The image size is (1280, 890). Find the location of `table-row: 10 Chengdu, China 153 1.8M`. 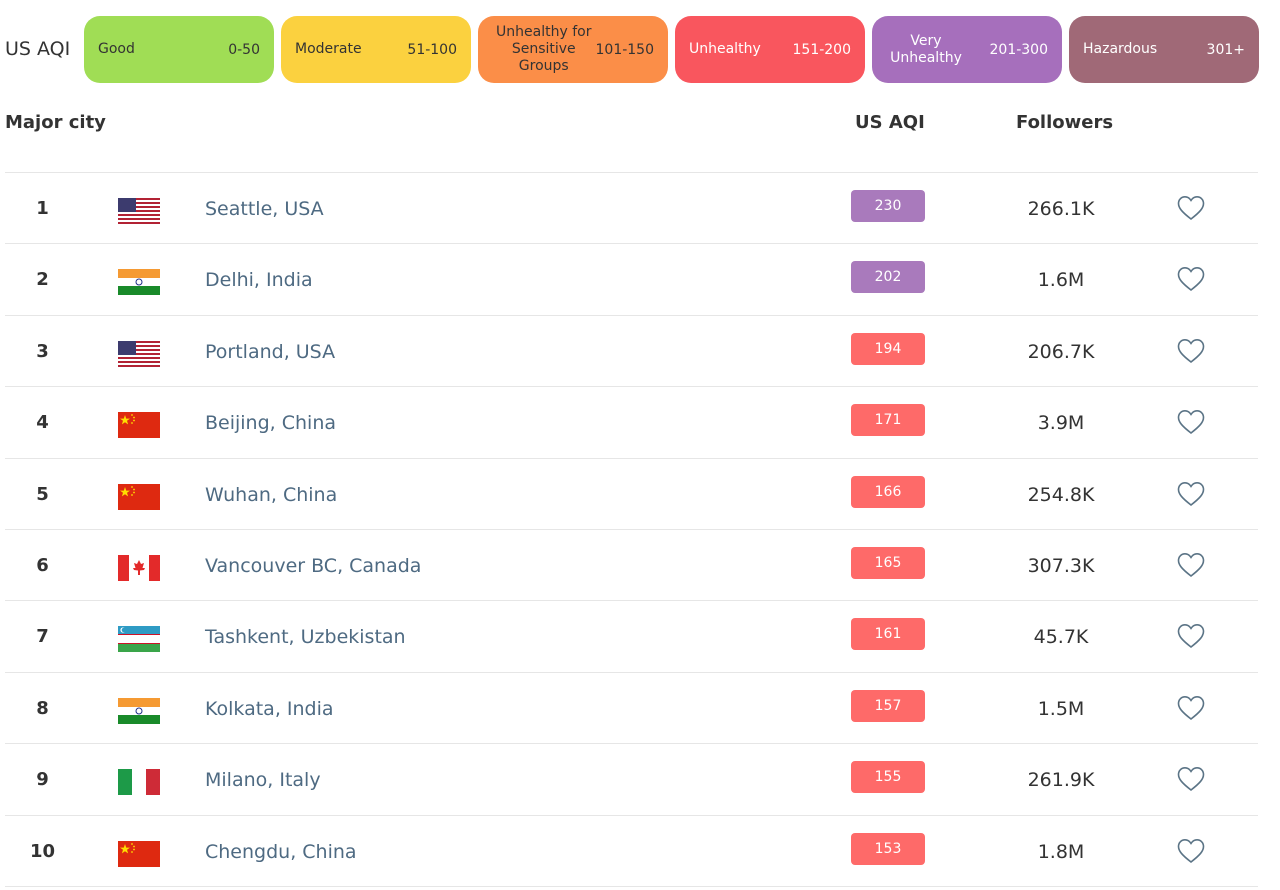

table-row: 10 Chengdu, China 153 1.8M is located at coordinates (631, 851).